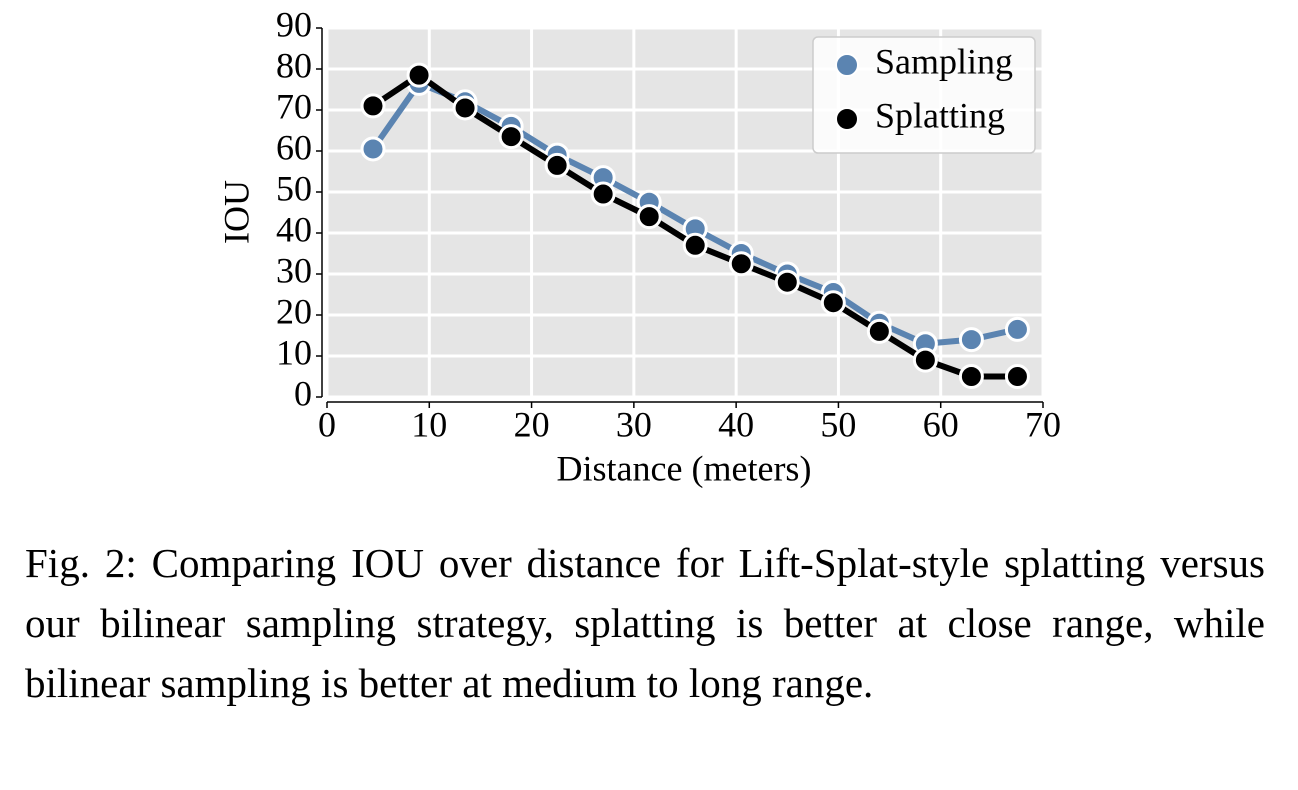  I want to click on x-tick-label: 50, so click(838, 424).